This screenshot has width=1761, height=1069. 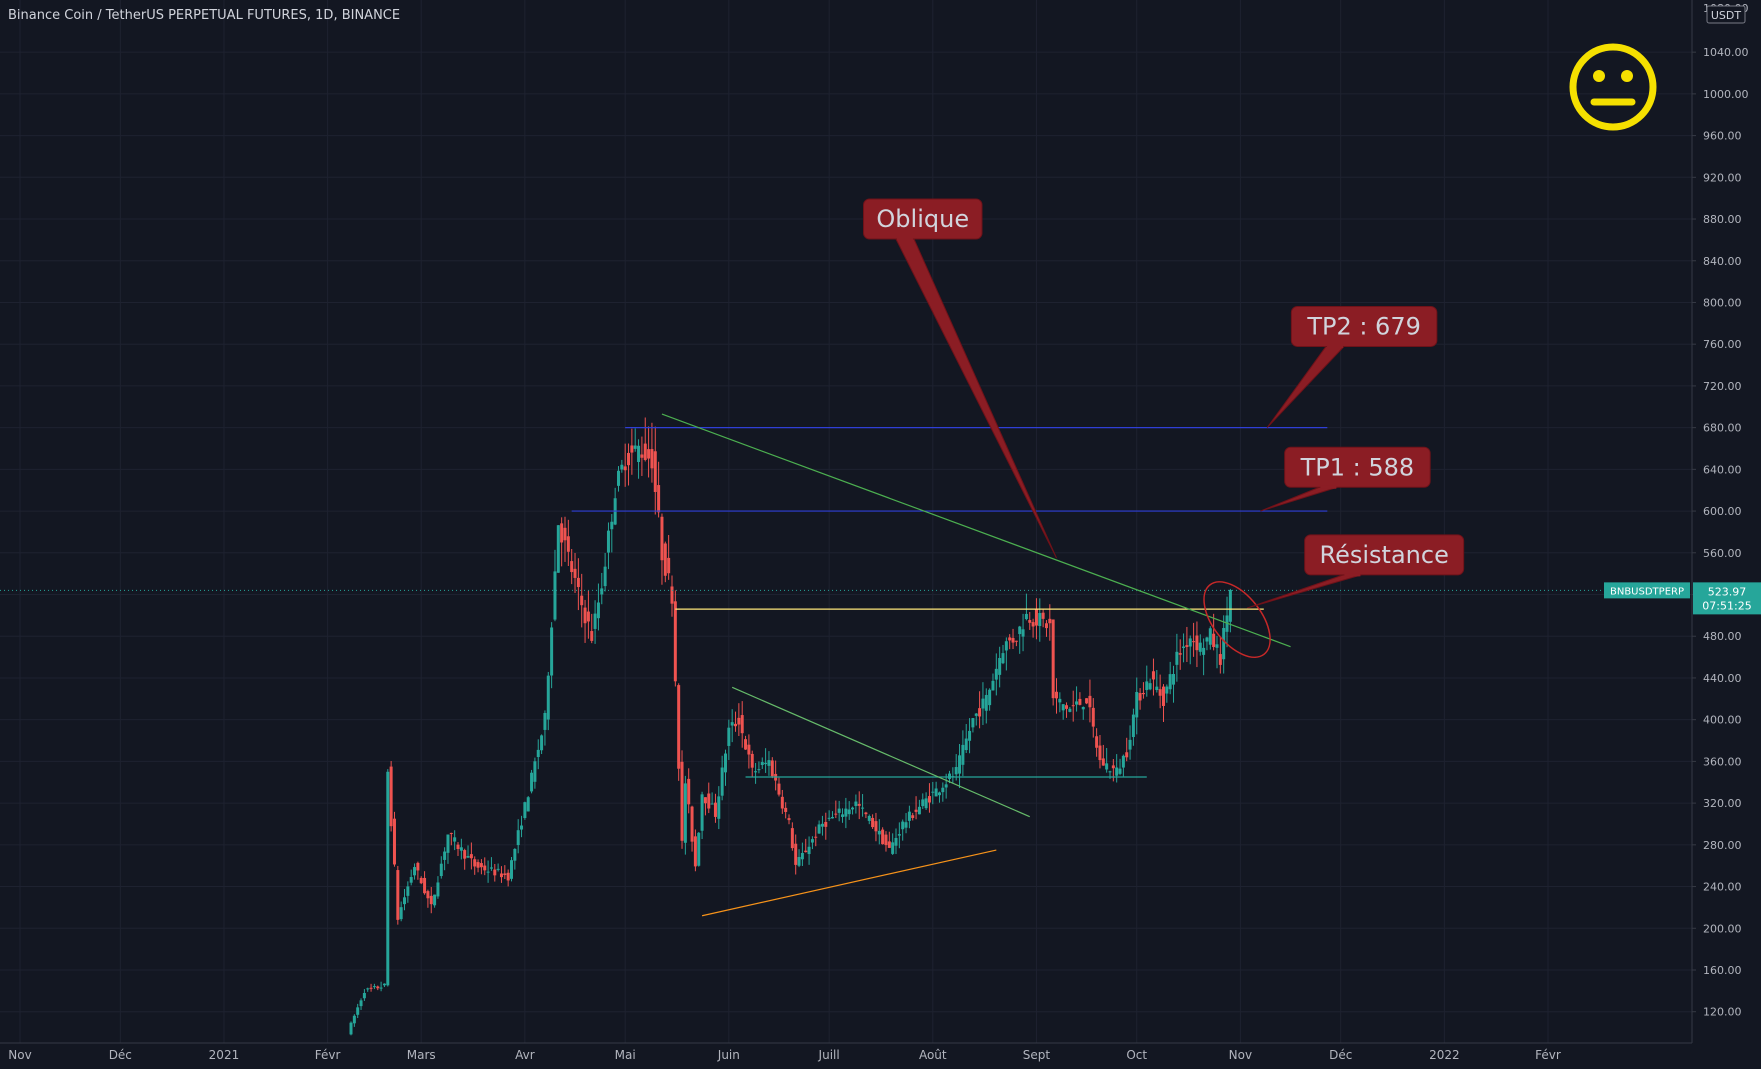 I want to click on price-tick-label: 560.00, so click(x=1722, y=553).